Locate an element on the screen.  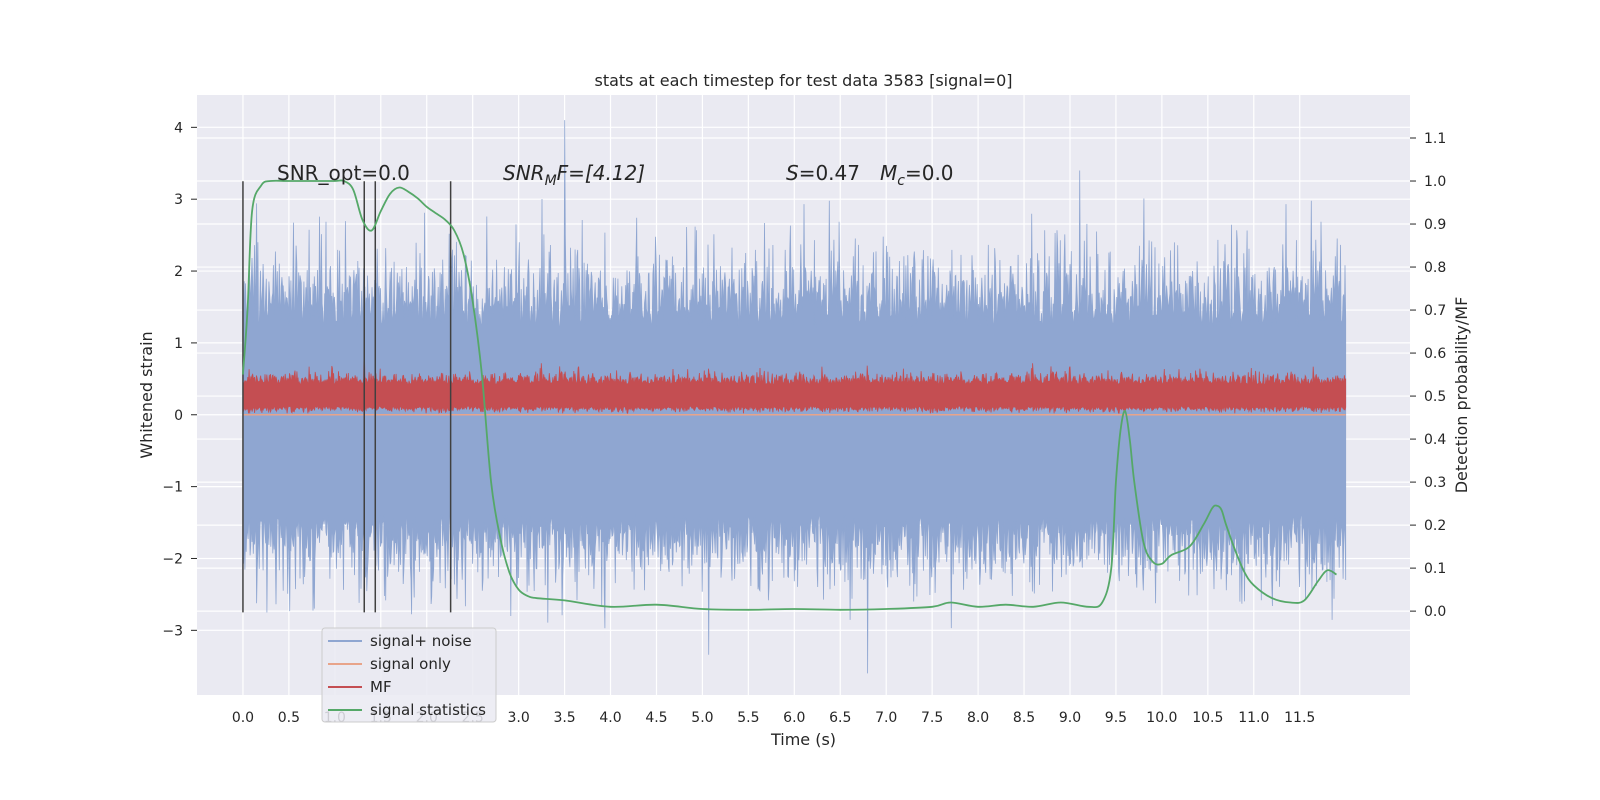
x-tick-label: 7.0 is located at coordinates (886, 718).